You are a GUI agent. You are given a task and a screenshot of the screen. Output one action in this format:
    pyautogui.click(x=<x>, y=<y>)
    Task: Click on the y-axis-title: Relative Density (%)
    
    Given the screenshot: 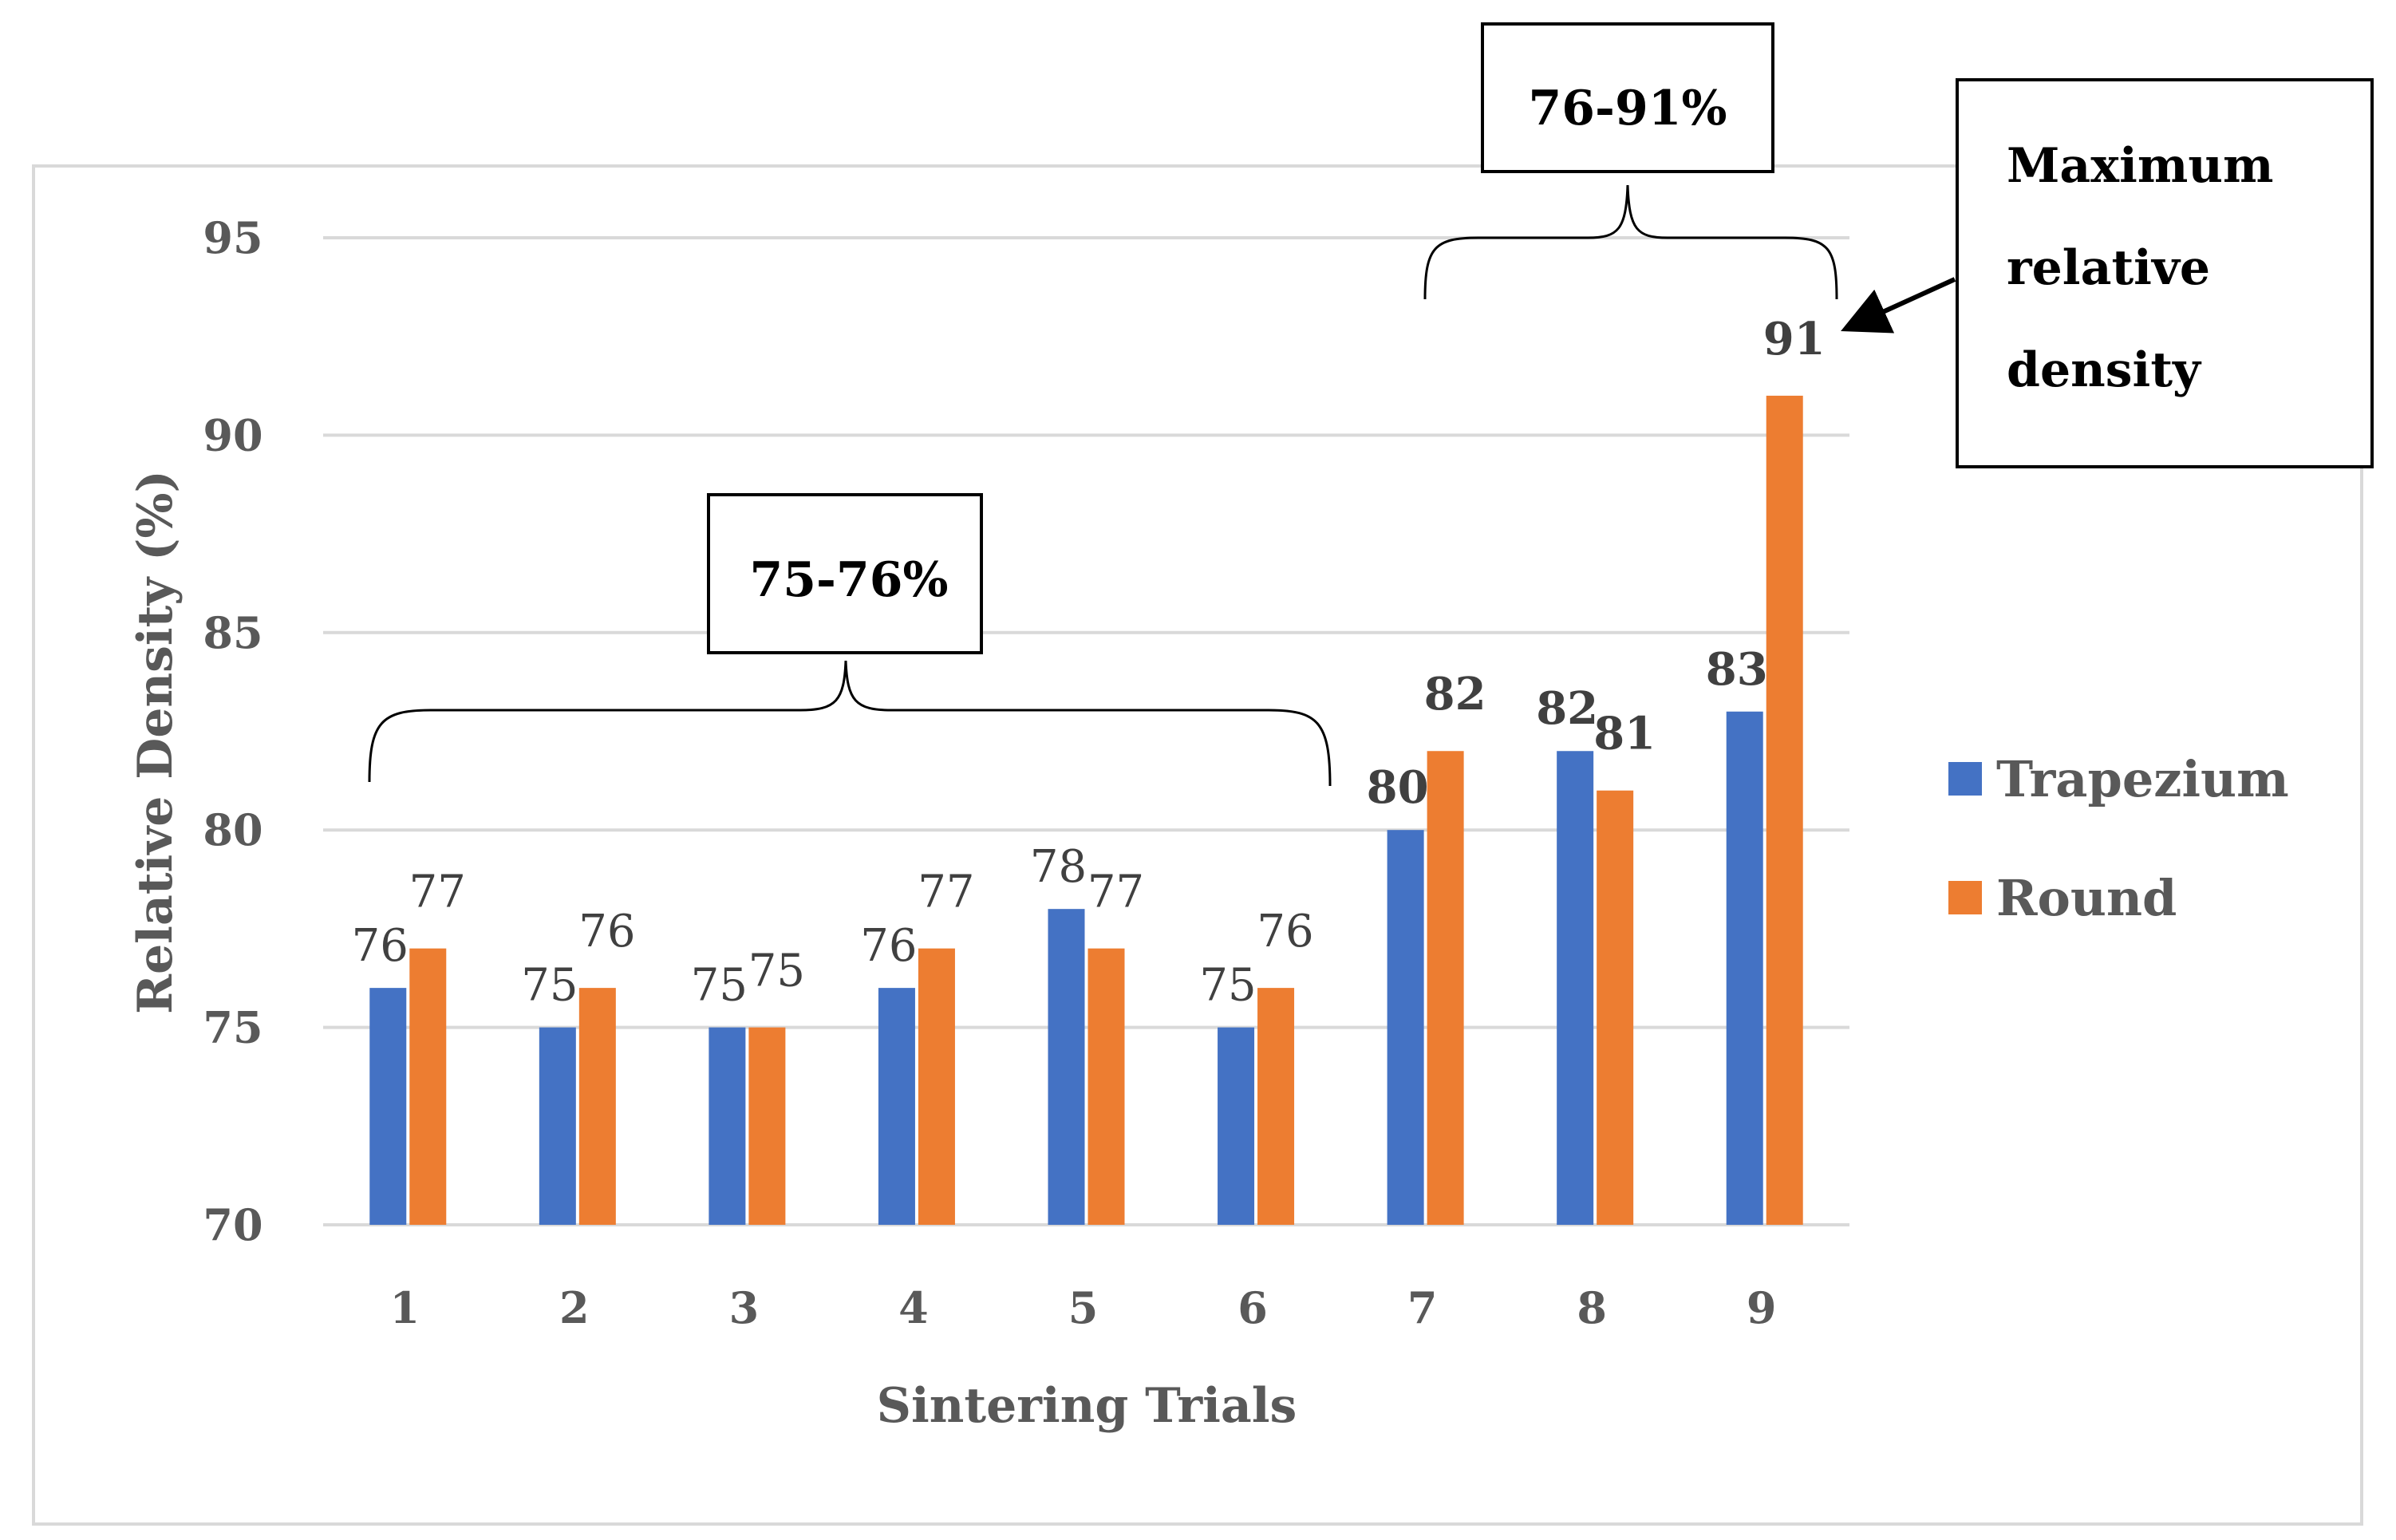 What is the action you would take?
    pyautogui.click(x=156, y=742)
    